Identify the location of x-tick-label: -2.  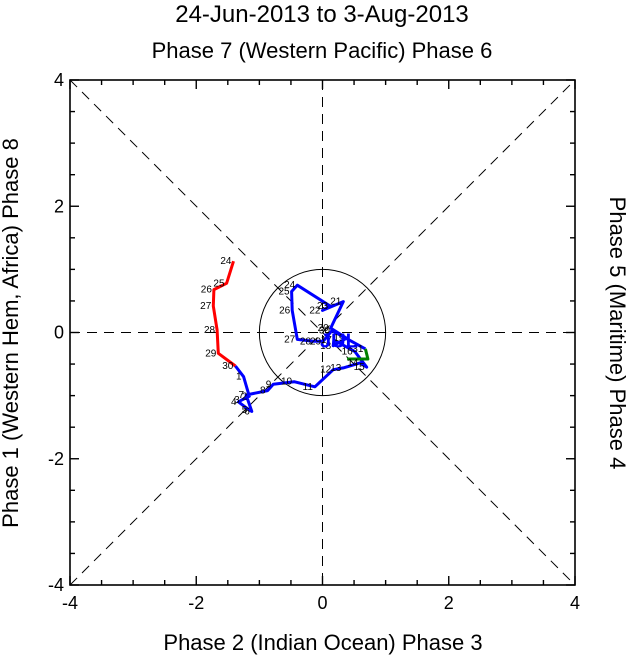
(196, 603).